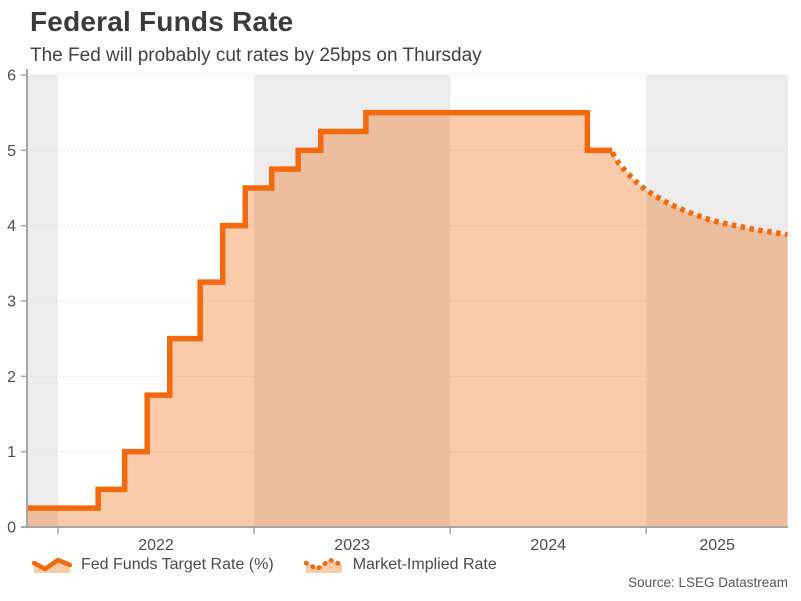 Image resolution: width=801 pixels, height=601 pixels. What do you see at coordinates (11, 528) in the screenshot?
I see `y-tick-label: 0` at bounding box center [11, 528].